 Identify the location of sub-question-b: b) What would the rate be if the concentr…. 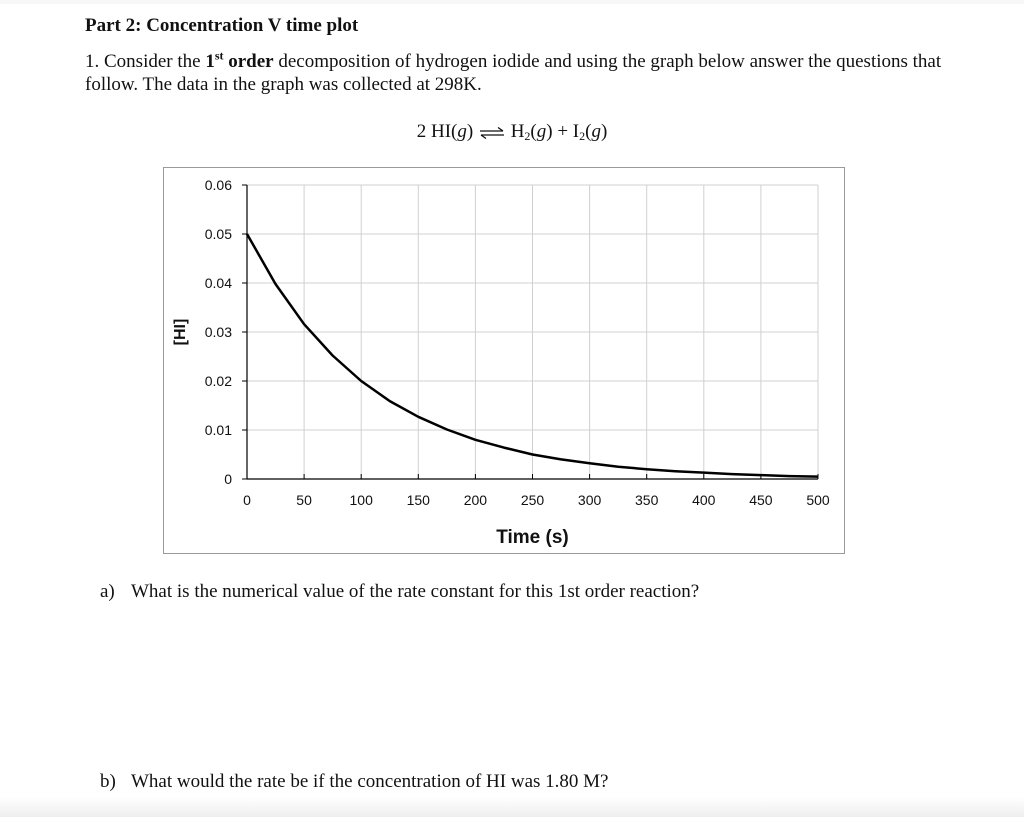
(354, 782).